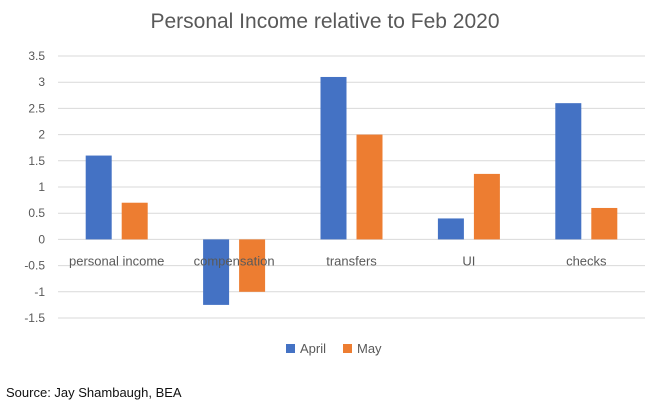 Image resolution: width=650 pixels, height=408 pixels. Describe the element at coordinates (333, 158) in the screenshot. I see `bar-april-transfers` at that location.